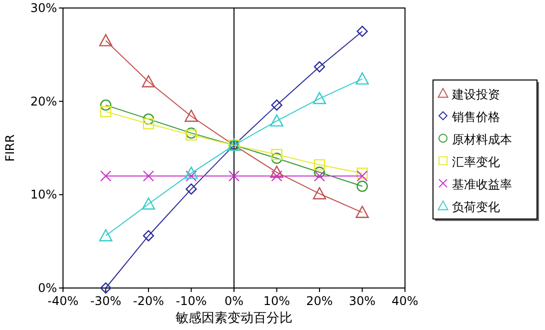  I want to click on legend-label: 原材料成本, so click(482, 139).